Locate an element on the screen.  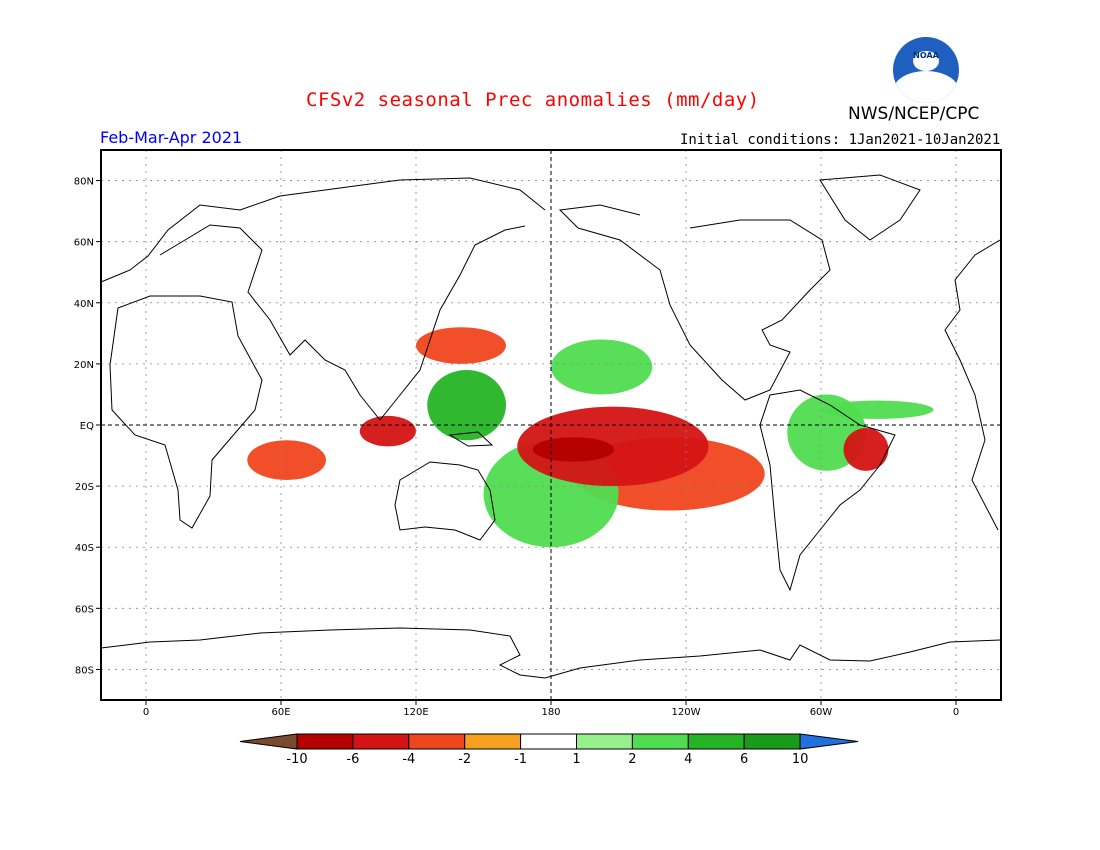
colorbar-tick-label: -6 is located at coordinates (352, 759).